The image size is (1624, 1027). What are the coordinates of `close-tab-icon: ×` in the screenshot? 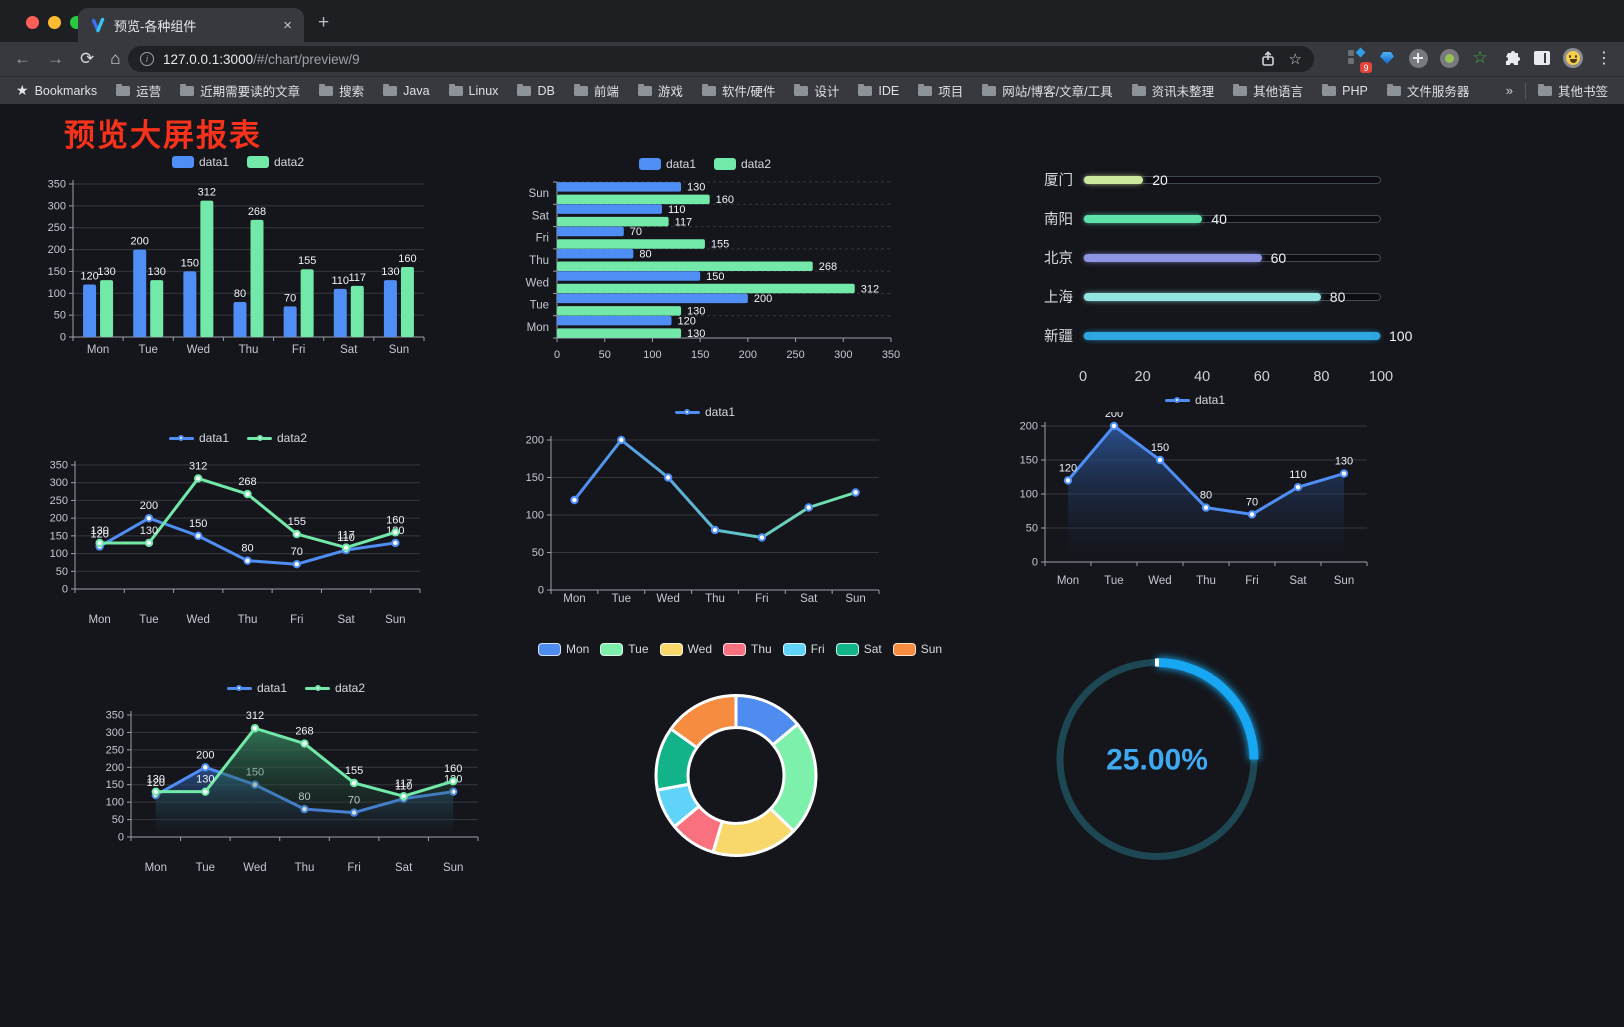 It's located at (287, 25).